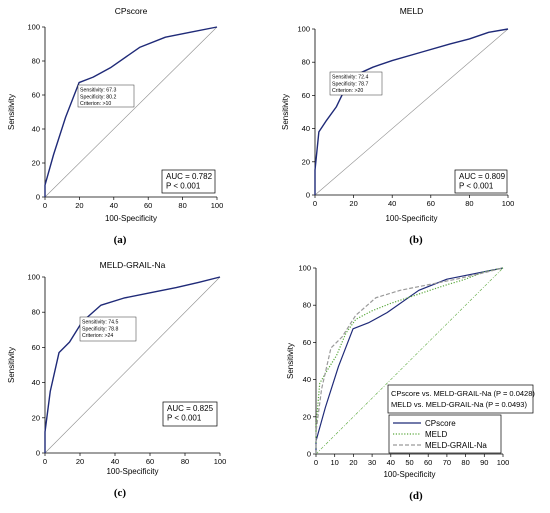 The image size is (550, 513). Describe the element at coordinates (459, 404) in the screenshot. I see `comparison-line: MELD vs. MELD-GRAIL-Na (P = 0.0493)` at that location.